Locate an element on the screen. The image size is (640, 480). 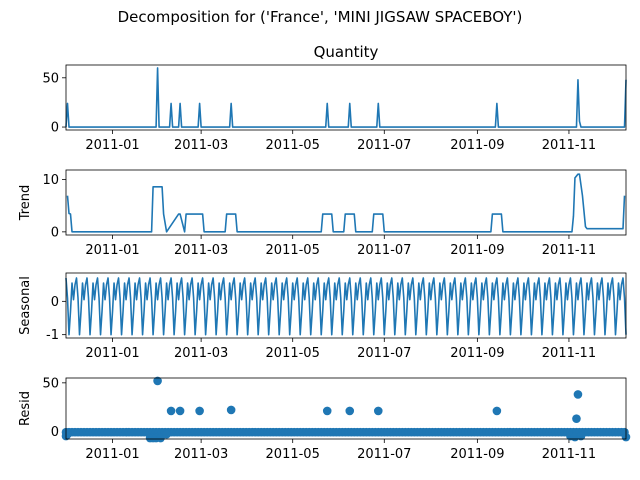
quantity-axes-frame is located at coordinates (346, 97).